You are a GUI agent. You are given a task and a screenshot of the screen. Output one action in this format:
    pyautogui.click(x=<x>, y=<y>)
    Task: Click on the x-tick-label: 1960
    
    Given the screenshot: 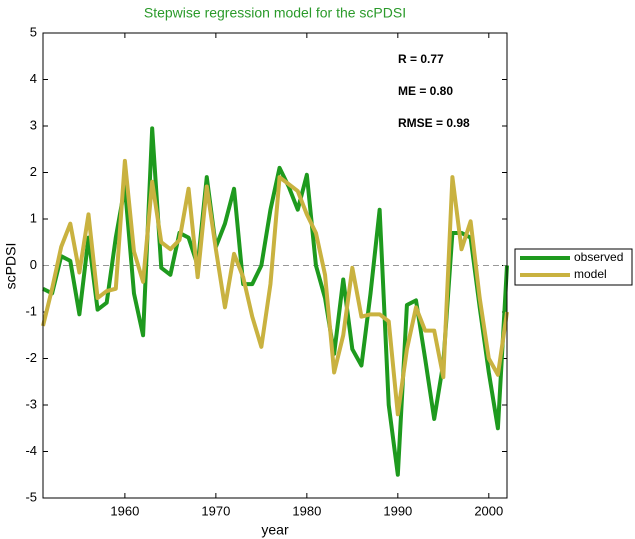 What is the action you would take?
    pyautogui.click(x=124, y=510)
    